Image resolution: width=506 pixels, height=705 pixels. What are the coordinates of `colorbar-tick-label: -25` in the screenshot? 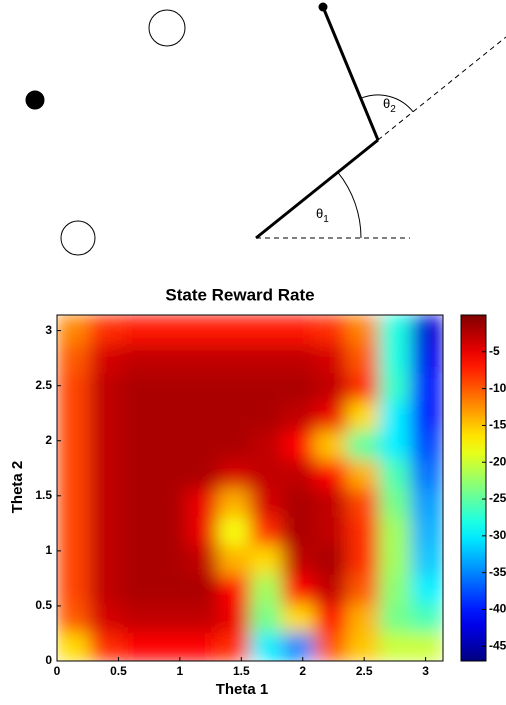 It's located at (497, 498).